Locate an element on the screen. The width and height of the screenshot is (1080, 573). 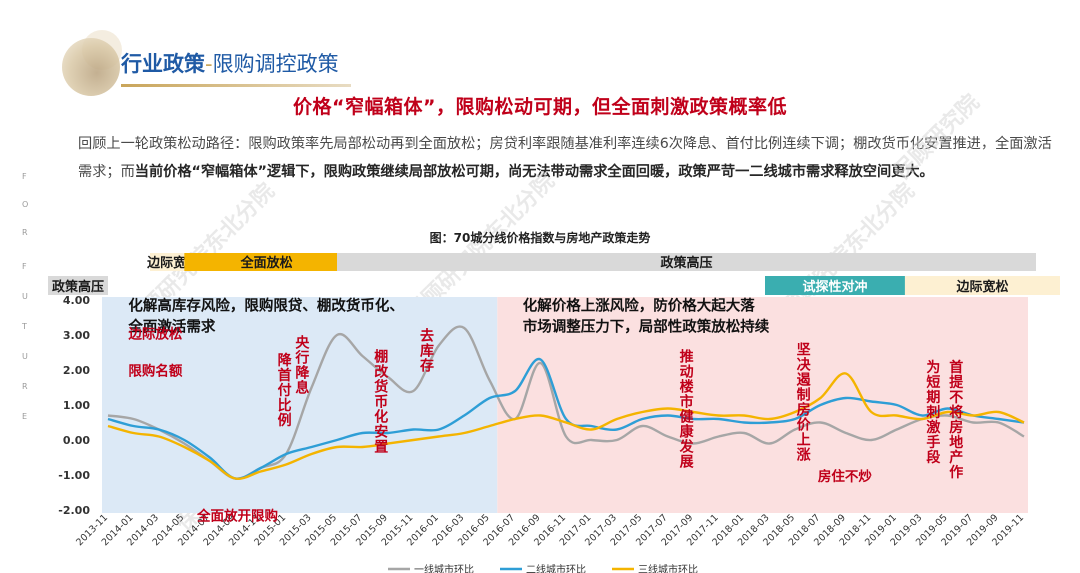
region-text: 化解高库存风险，限购限贷、棚改货币化、 is located at coordinates (266, 306).